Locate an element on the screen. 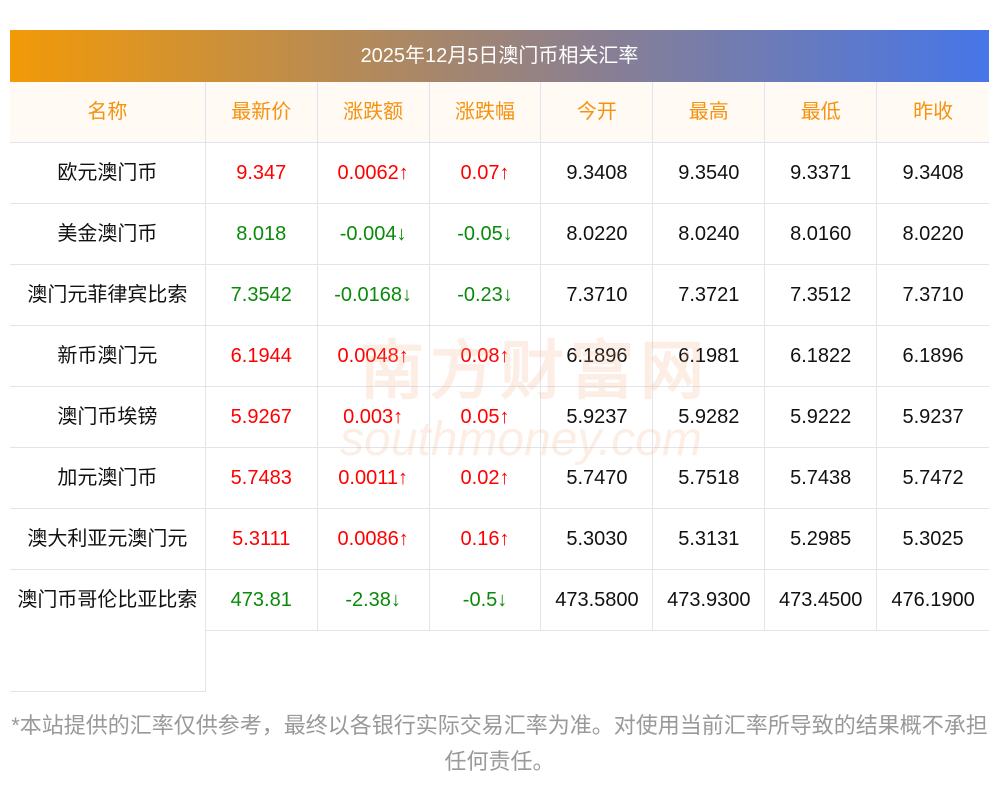 This screenshot has width=1000, height=793. cell-latest: 6.1944 is located at coordinates (261, 356).